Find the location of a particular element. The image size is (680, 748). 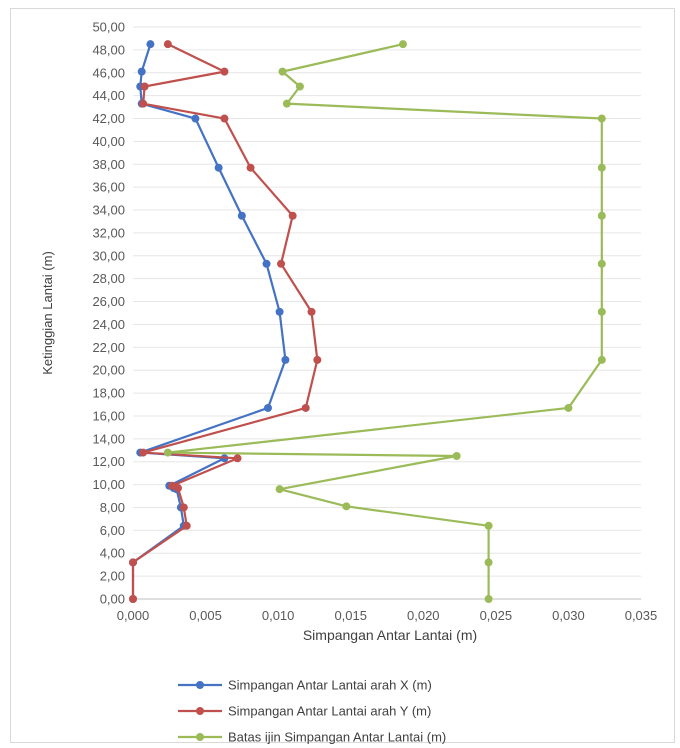

y-axis-title: Ketinggian Lantai (m) is located at coordinates (47, 313).